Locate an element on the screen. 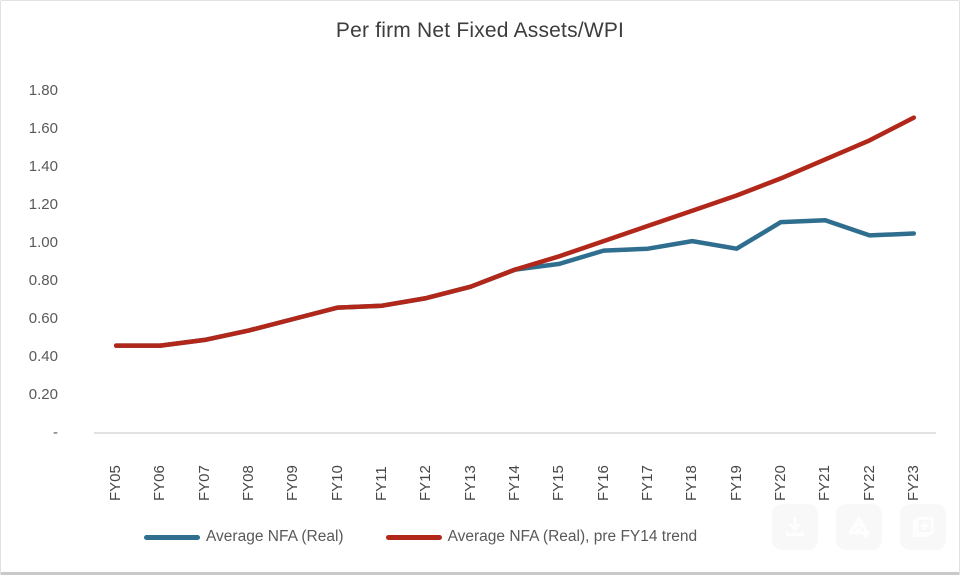 This screenshot has height=577, width=962. x-tick-label: FY12 is located at coordinates (426, 483).